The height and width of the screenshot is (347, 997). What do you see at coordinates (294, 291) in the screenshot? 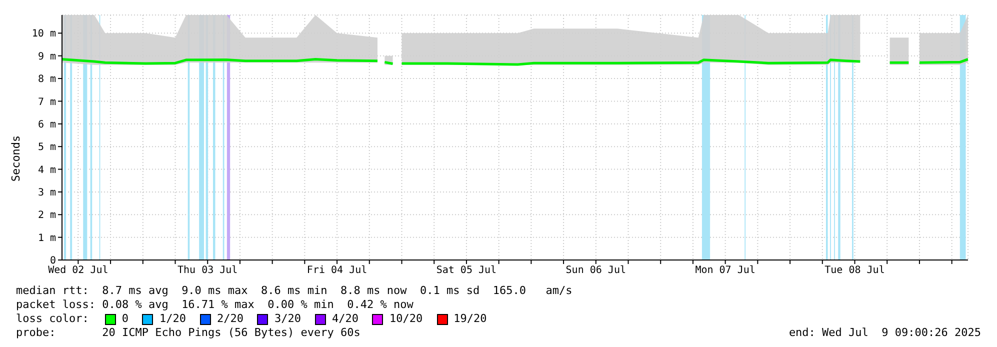
I see `text: median rtt: 8.7 ms avg 9.0 ms max 8.6 ms min 8.8 ms now 0.1 ms sd 165.0 am/s` at bounding box center [294, 291].